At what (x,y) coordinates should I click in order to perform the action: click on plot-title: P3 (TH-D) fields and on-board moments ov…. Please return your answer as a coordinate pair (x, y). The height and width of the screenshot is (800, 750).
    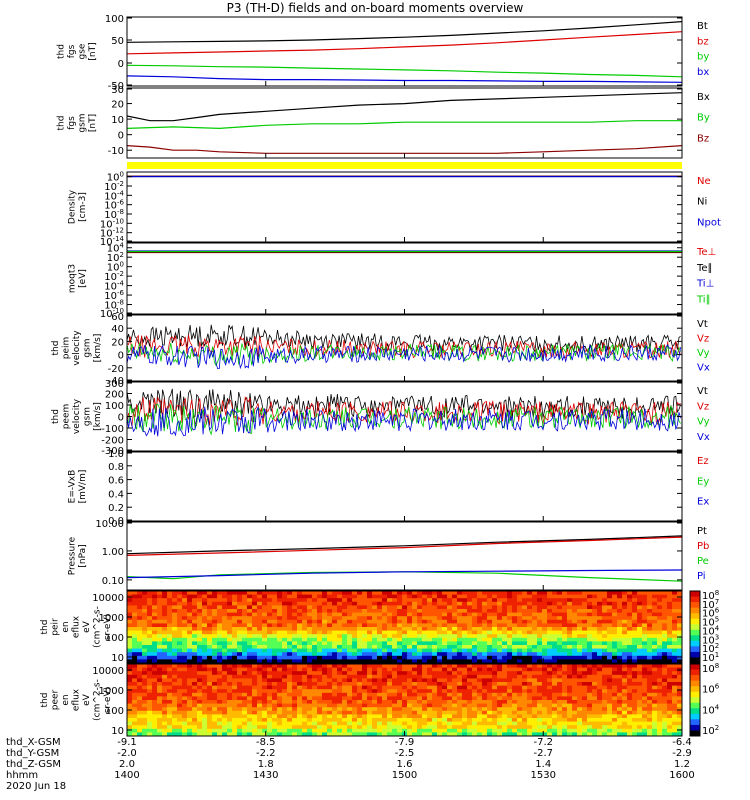
    Looking at the image, I should click on (375, 8).